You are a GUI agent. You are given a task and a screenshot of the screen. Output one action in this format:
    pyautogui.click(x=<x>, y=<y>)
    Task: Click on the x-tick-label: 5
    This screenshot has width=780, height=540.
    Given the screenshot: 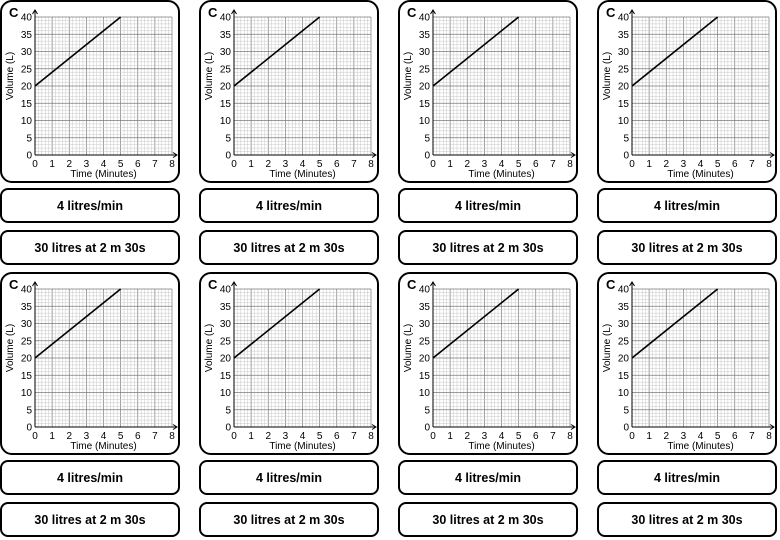 What is the action you would take?
    pyautogui.click(x=320, y=436)
    